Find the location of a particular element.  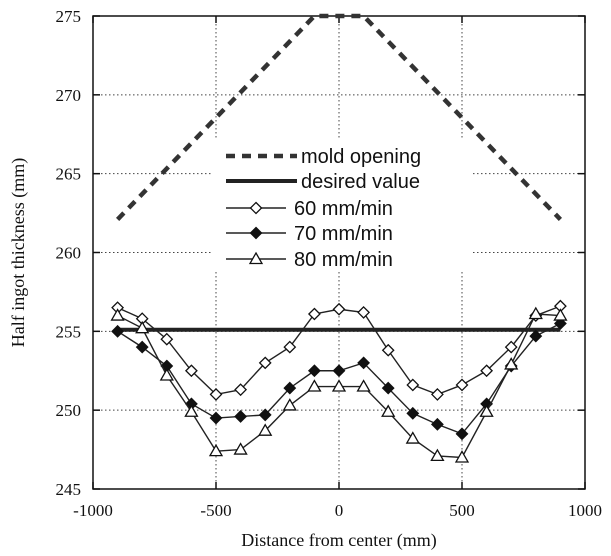

y-tick-label: 245 is located at coordinates (69, 489).